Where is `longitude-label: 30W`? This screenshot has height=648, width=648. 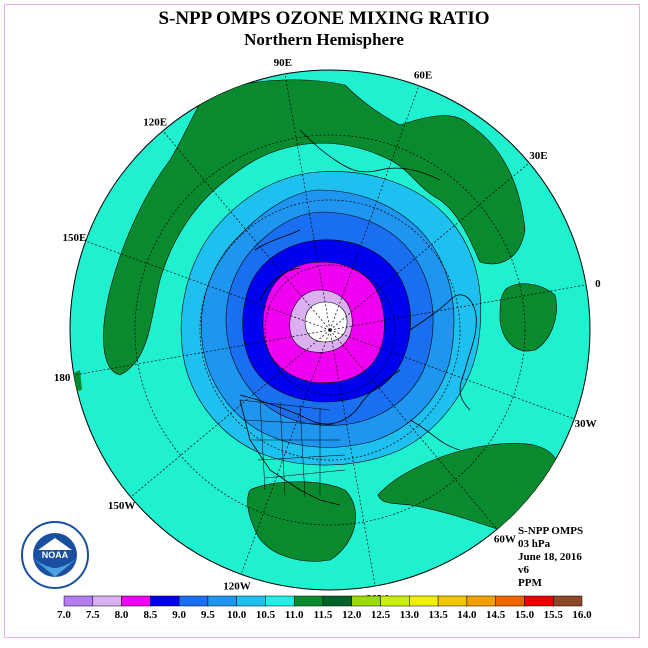
longitude-label: 30W is located at coordinates (586, 424).